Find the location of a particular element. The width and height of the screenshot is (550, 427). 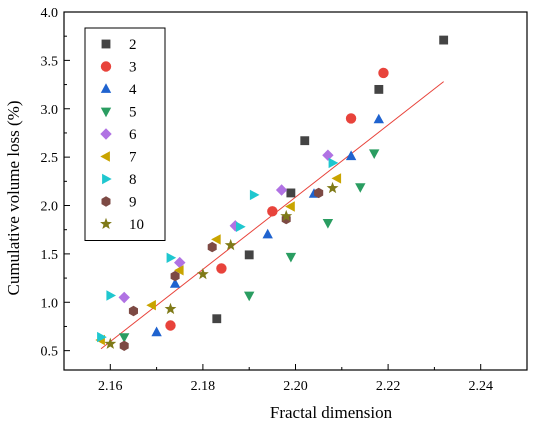

x-axis-label: Fractal dimension is located at coordinates (331, 412).